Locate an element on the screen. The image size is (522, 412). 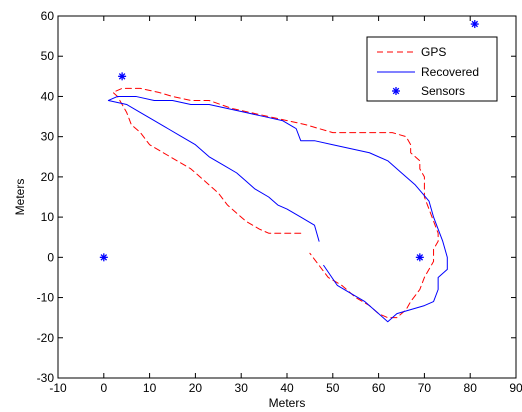
x-tick-label: 0 is located at coordinates (103, 388).